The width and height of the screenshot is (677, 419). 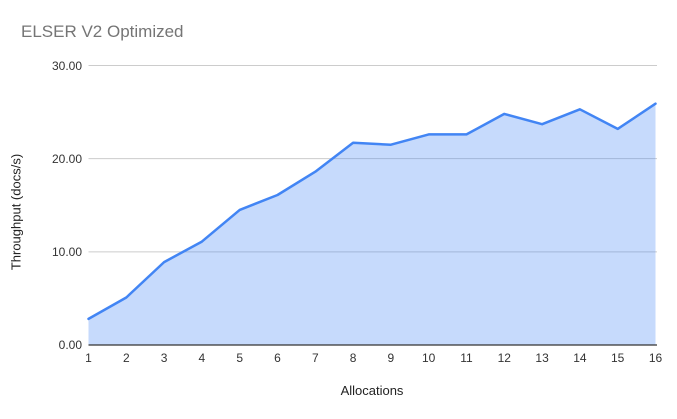 What do you see at coordinates (315, 358) in the screenshot?
I see `x-tick-label: 7` at bounding box center [315, 358].